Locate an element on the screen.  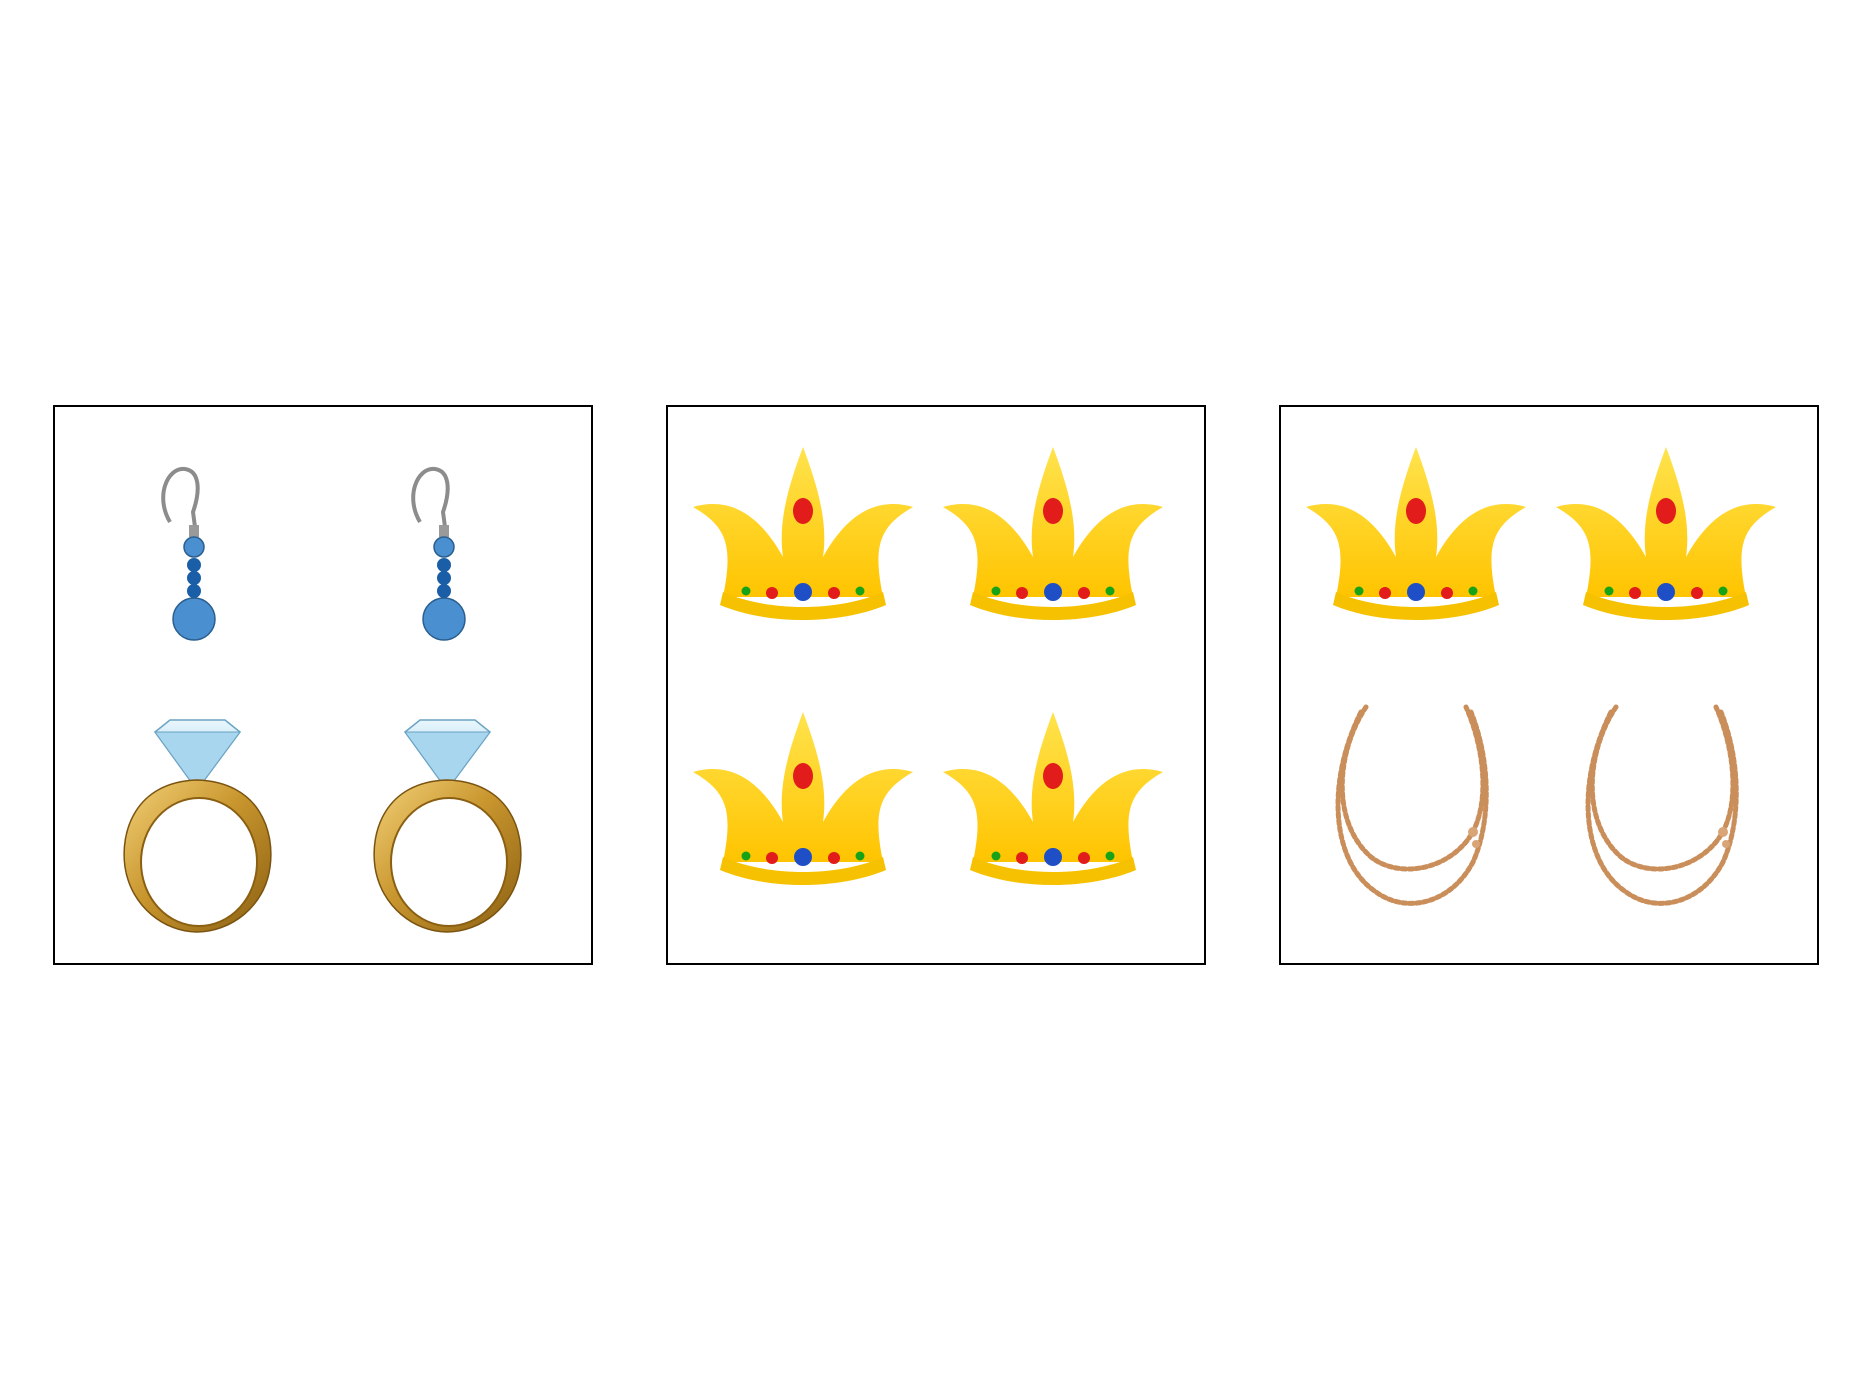
panel-crowns-necklaces is located at coordinates (1549, 685).